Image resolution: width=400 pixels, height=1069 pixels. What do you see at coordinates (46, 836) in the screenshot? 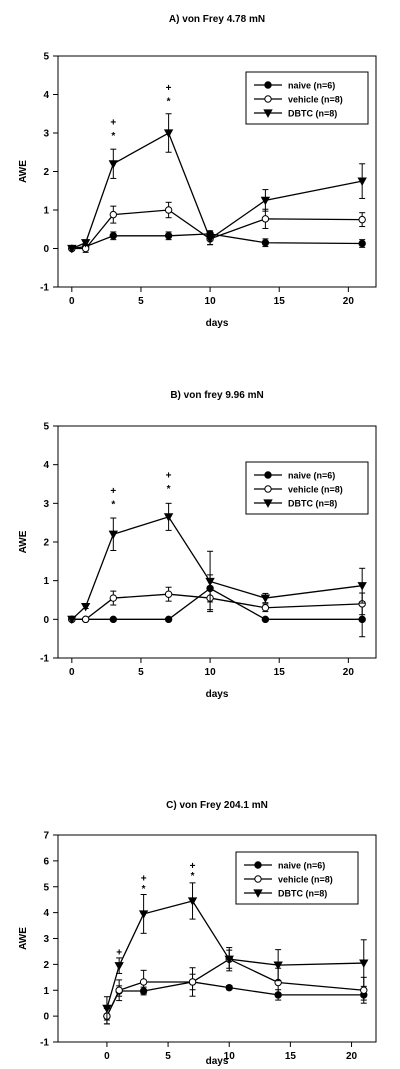
I see `y-tick-label: 7` at bounding box center [46, 836].